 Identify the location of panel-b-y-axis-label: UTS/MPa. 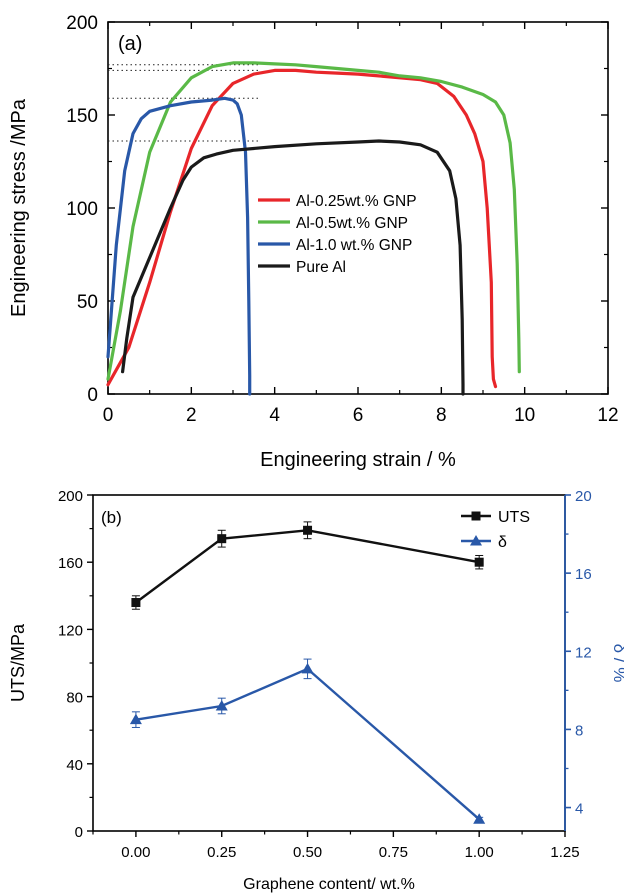
(18, 662).